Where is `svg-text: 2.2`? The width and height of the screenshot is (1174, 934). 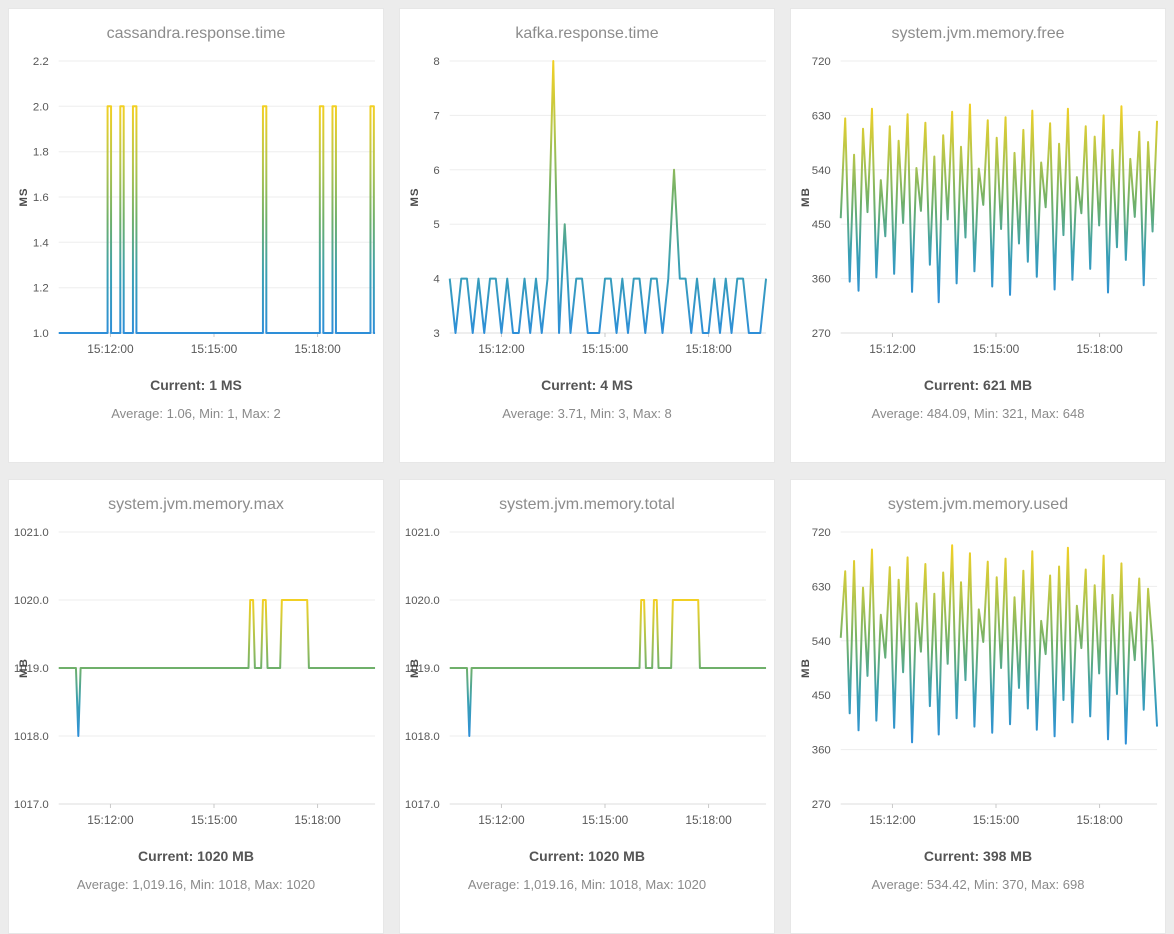 svg-text: 2.2 is located at coordinates (41, 62).